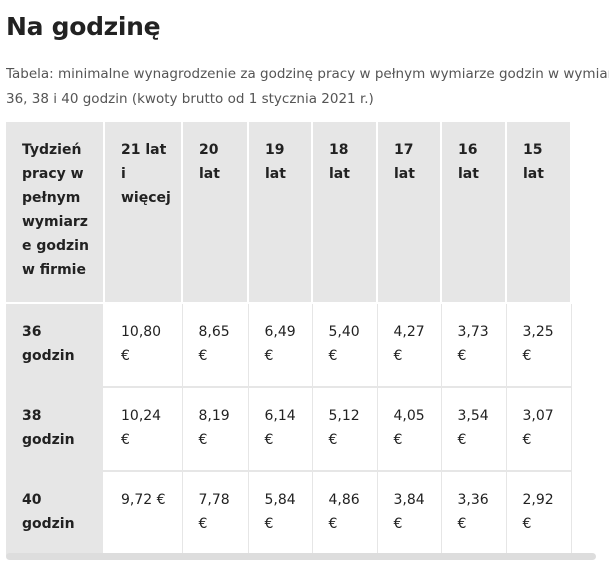 The width and height of the screenshot is (609, 570). What do you see at coordinates (215, 513) in the screenshot?
I see `table-cell: 7,78 €` at bounding box center [215, 513].